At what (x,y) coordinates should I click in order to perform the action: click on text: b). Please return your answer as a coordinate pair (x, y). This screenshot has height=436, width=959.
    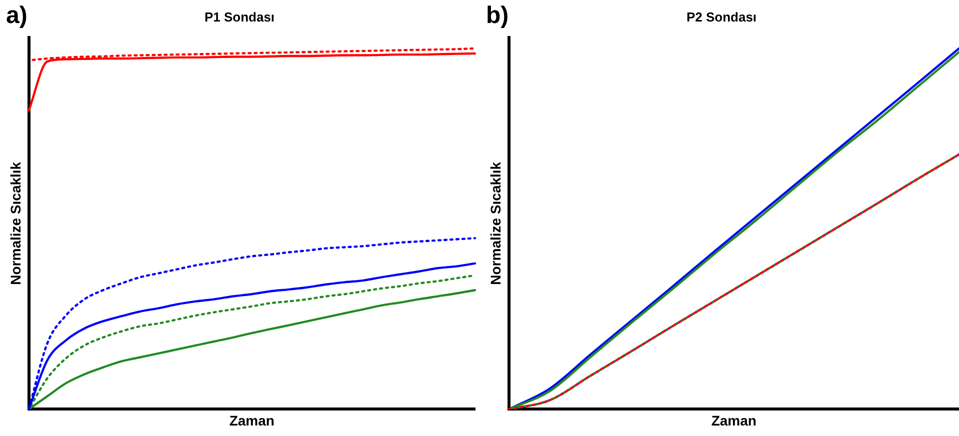
    Looking at the image, I should click on (497, 16).